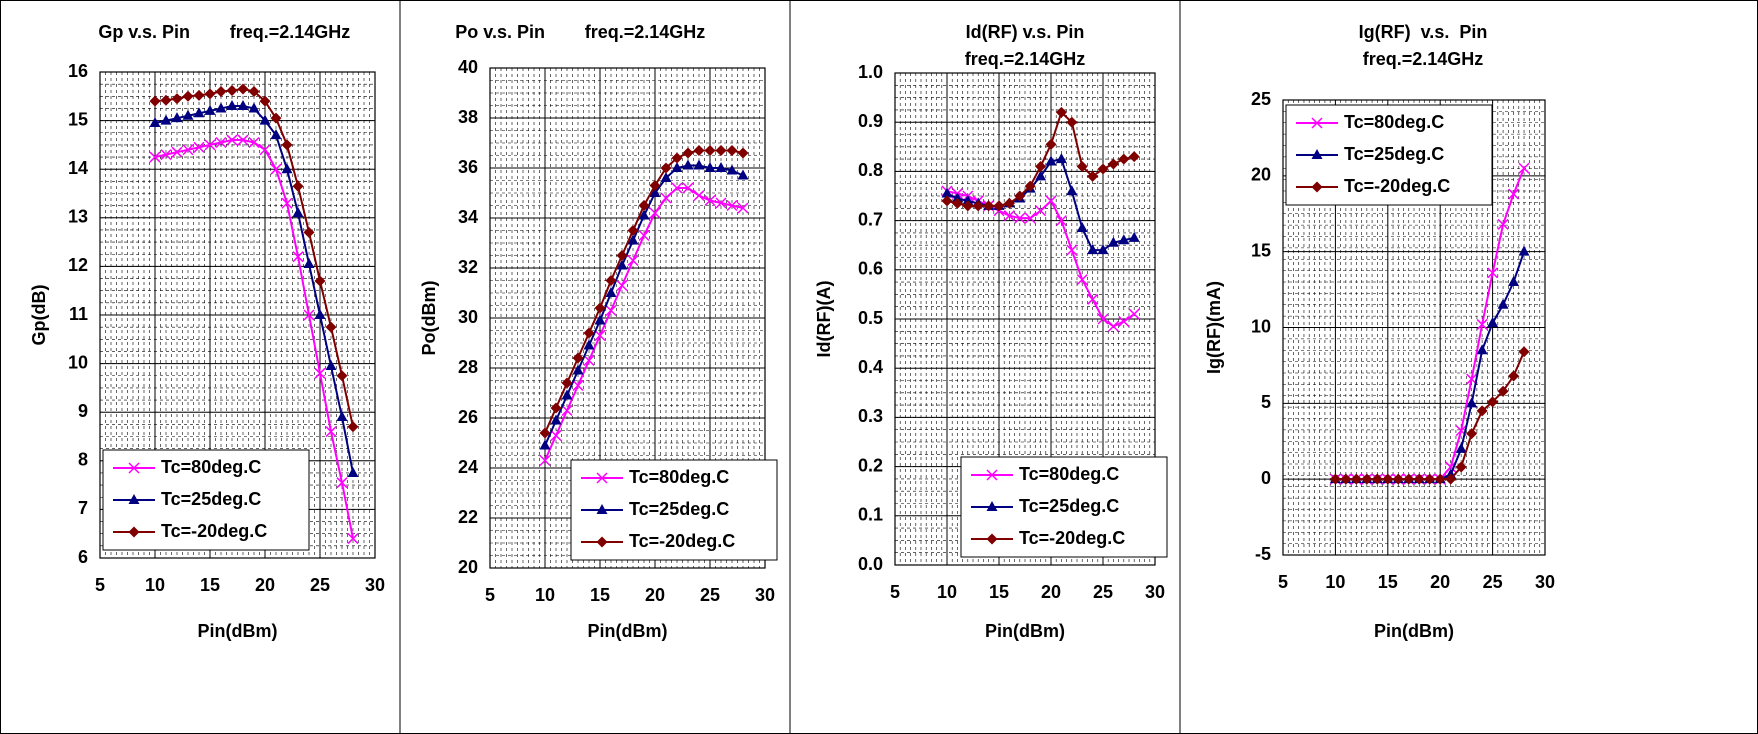  What do you see at coordinates (78, 217) in the screenshot?
I see `y-tick-label: 13` at bounding box center [78, 217].